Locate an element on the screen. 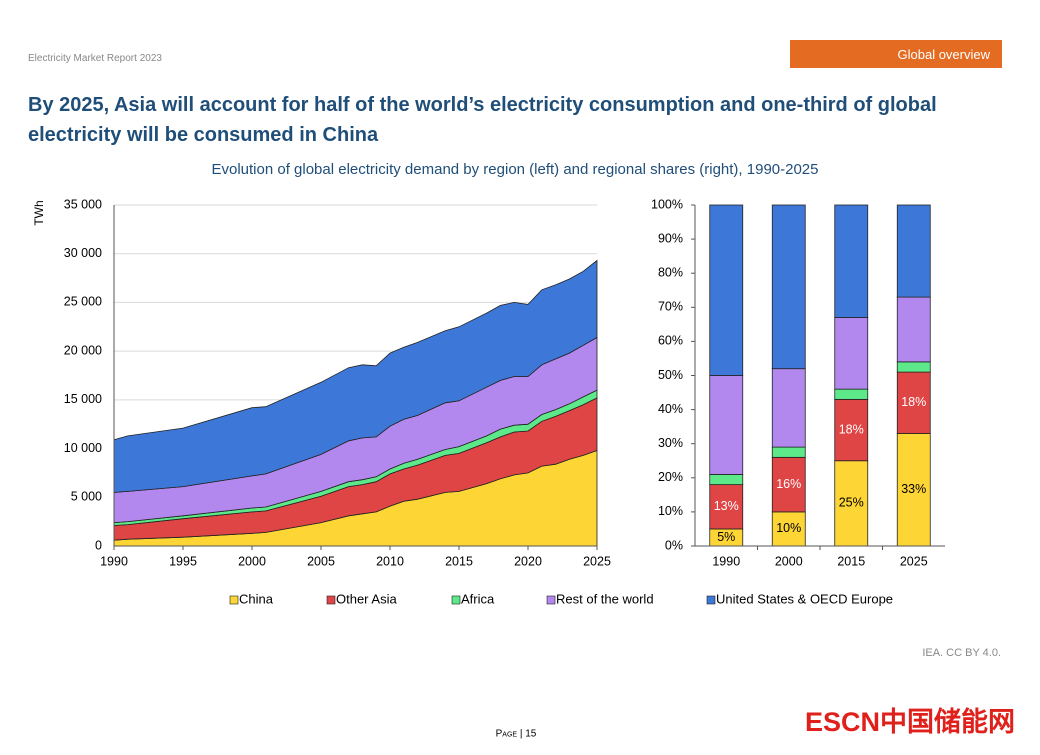 The width and height of the screenshot is (1040, 755). source: IEA. CC BY 4.0. is located at coordinates (961, 653).